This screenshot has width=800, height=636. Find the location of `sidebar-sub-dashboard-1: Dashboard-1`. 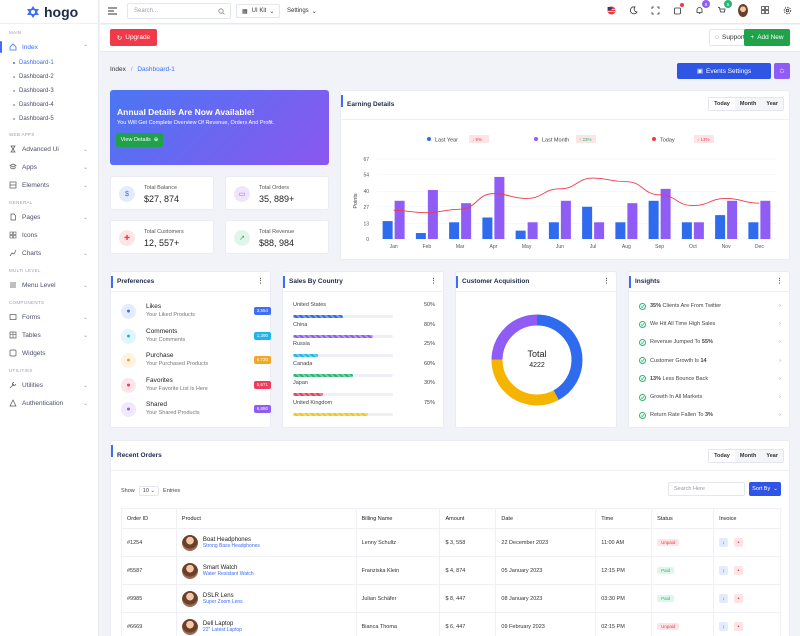

sidebar-sub-dashboard-1: Dashboard-1 is located at coordinates (49, 63).